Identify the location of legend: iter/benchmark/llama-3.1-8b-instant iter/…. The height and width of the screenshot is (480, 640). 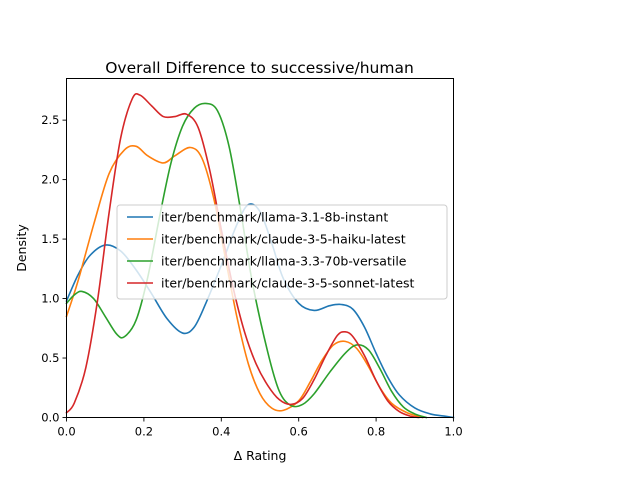
(282, 252).